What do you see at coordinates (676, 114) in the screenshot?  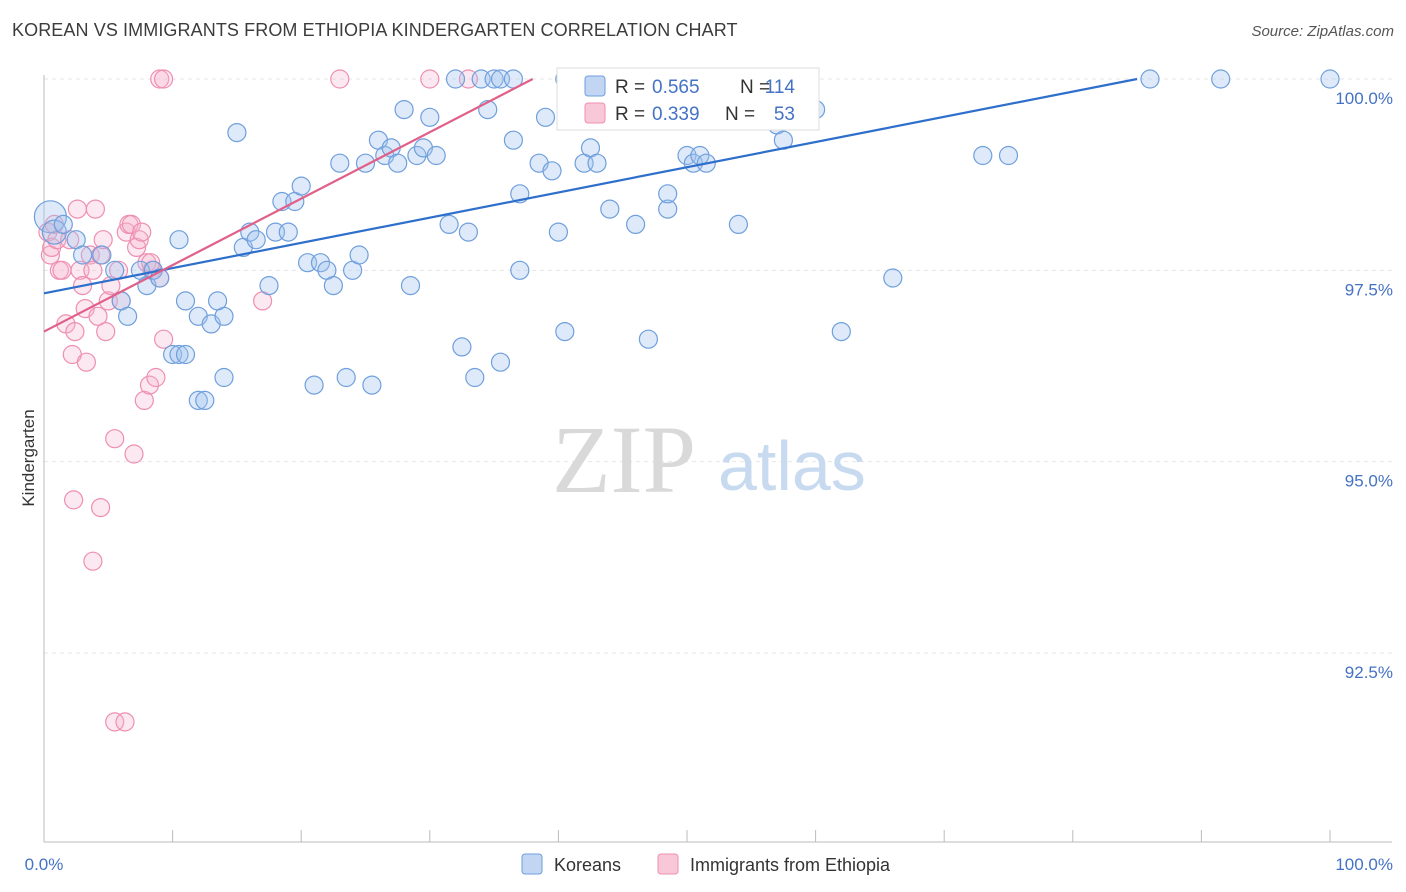 I see `stats-r-value-ethiopia: 0.339` at bounding box center [676, 114].